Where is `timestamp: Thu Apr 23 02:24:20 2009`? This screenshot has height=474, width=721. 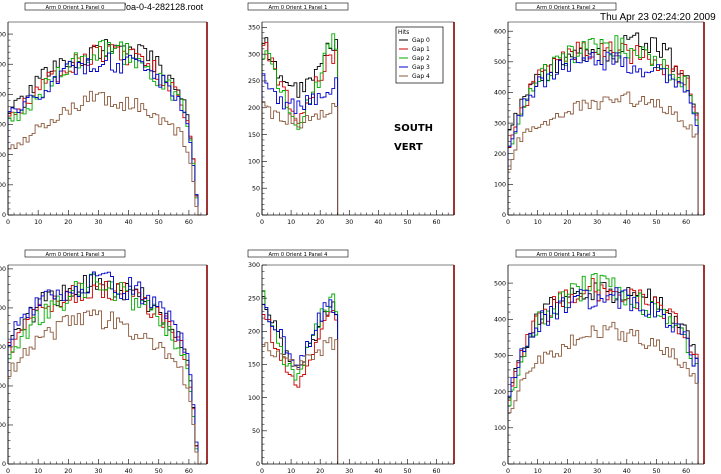 timestamp: Thu Apr 23 02:24:20 2009 is located at coordinates (658, 17).